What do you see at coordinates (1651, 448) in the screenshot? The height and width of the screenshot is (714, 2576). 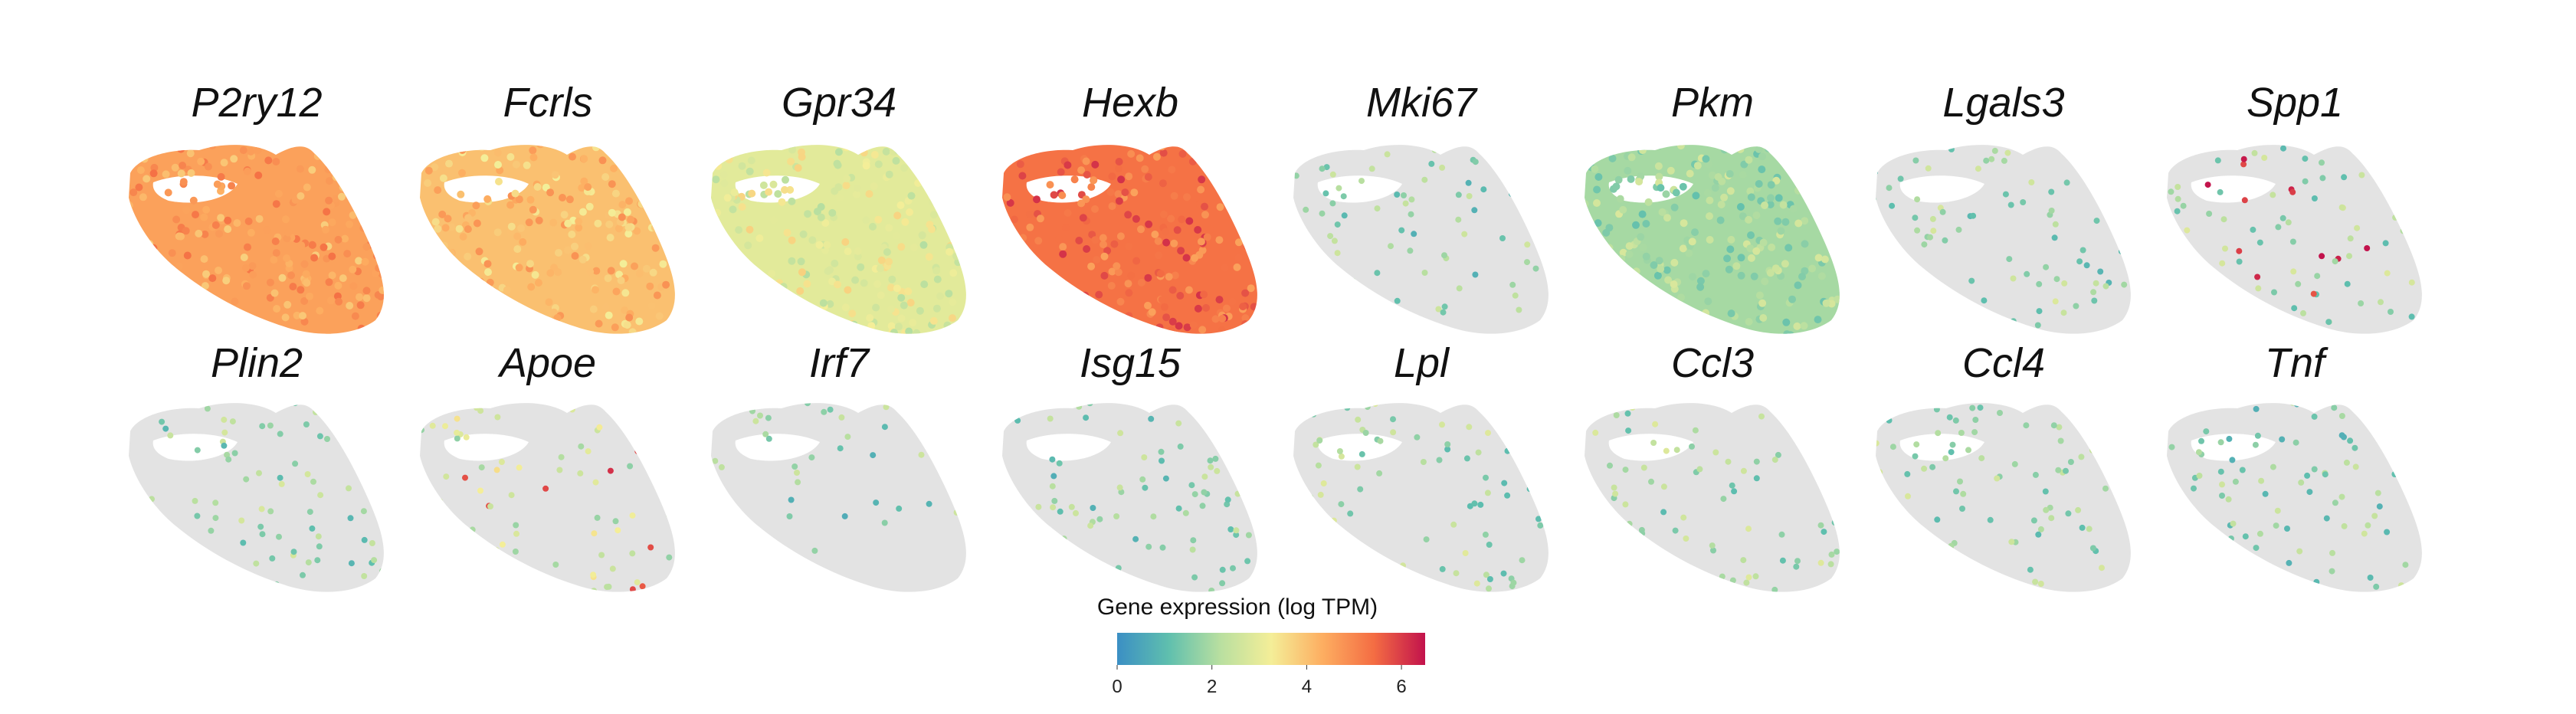 I see `cloud-gap` at bounding box center [1651, 448].